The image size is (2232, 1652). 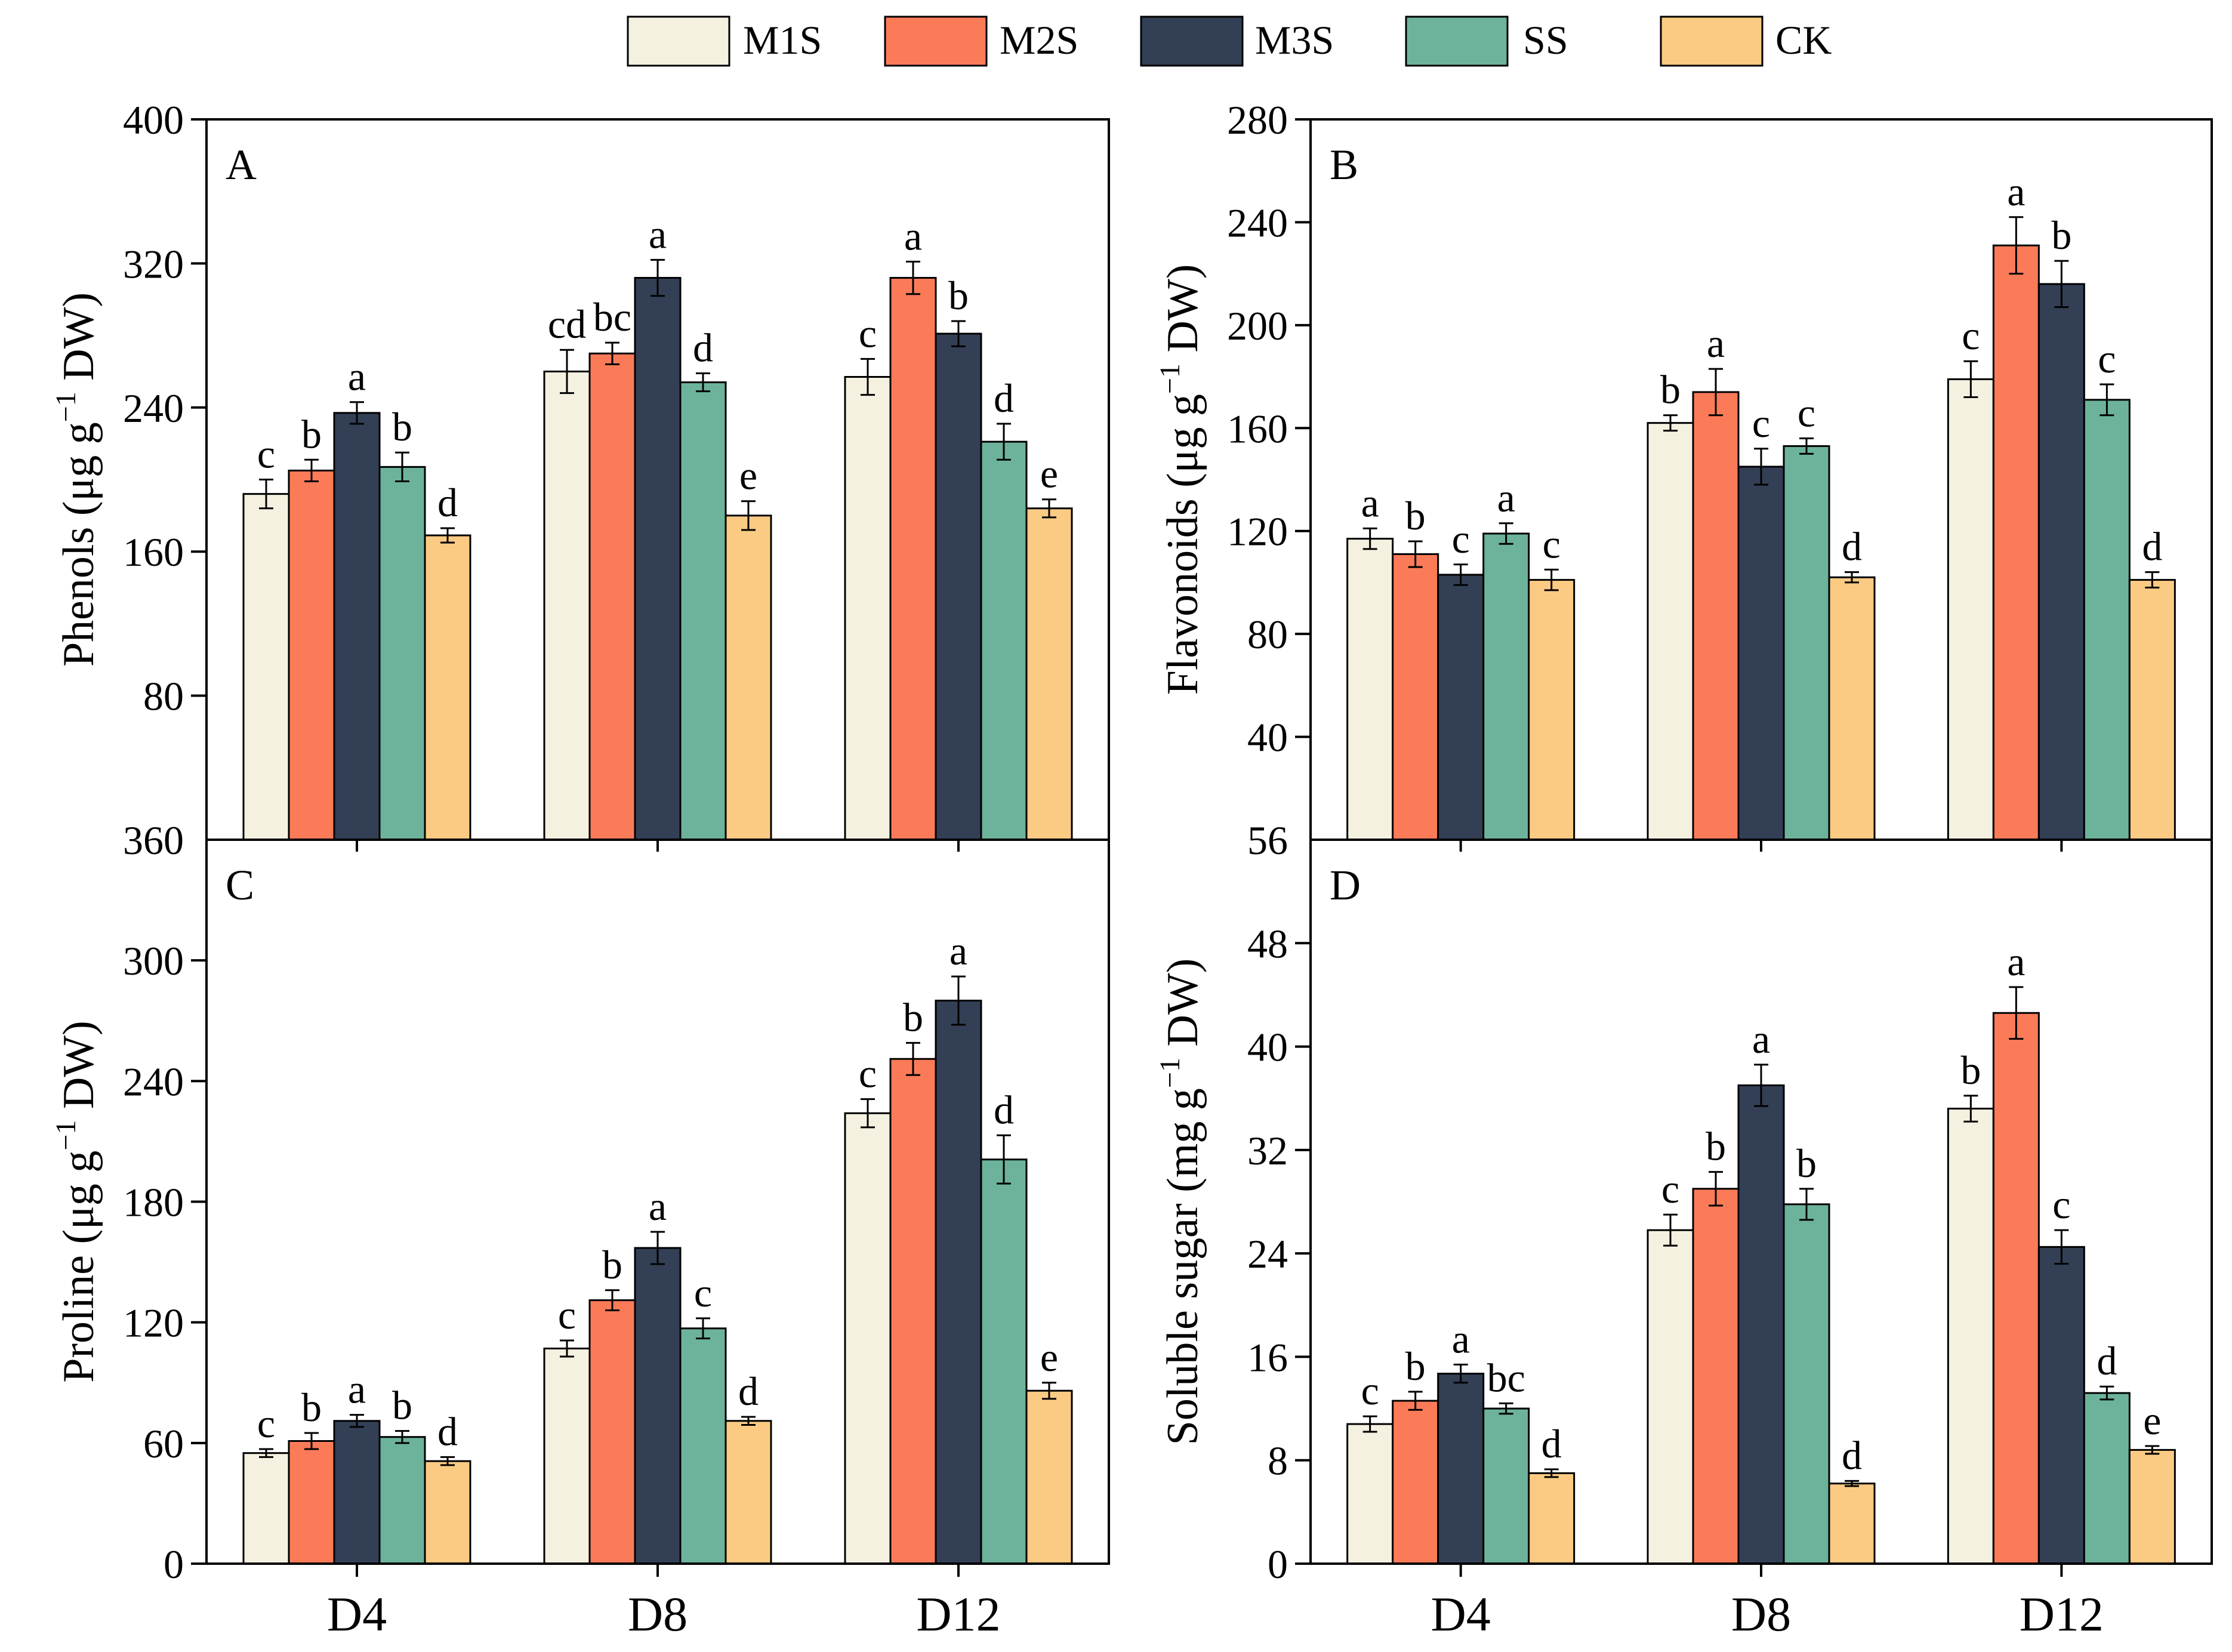 What do you see at coordinates (1237, 41) in the screenshot?
I see `legend-entry-m3s: M3S` at bounding box center [1237, 41].